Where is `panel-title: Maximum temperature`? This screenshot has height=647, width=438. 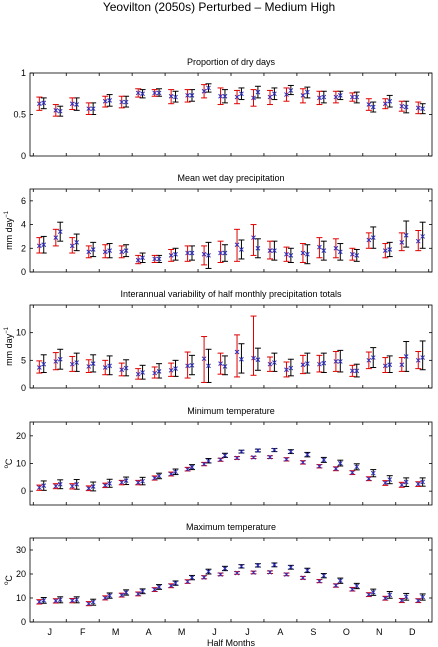 panel-title: Maximum temperature is located at coordinates (231, 527).